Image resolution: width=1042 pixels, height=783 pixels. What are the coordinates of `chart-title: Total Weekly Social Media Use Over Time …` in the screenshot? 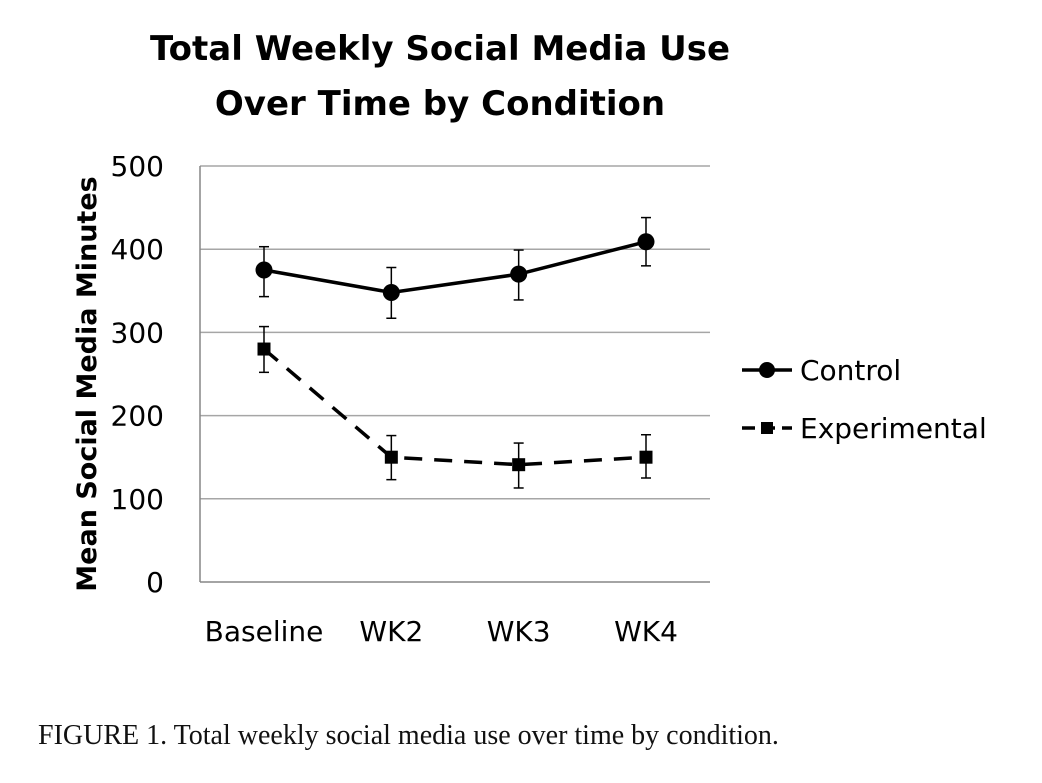 It's located at (440, 76).